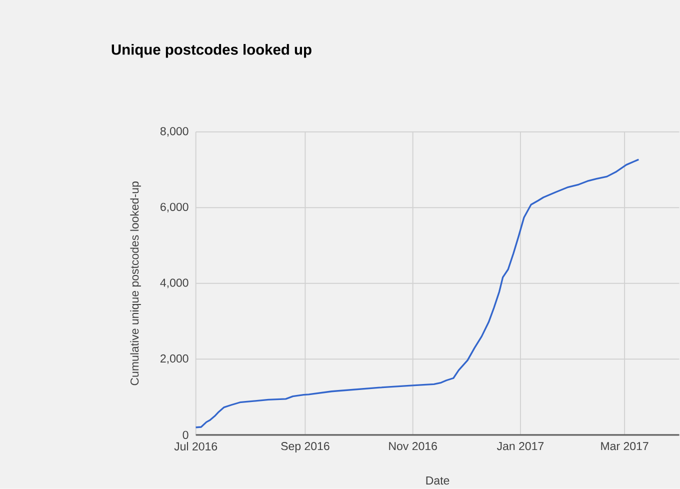 This screenshot has width=680, height=489. Describe the element at coordinates (305, 447) in the screenshot. I see `x-tick-label: Sep 2016` at that location.